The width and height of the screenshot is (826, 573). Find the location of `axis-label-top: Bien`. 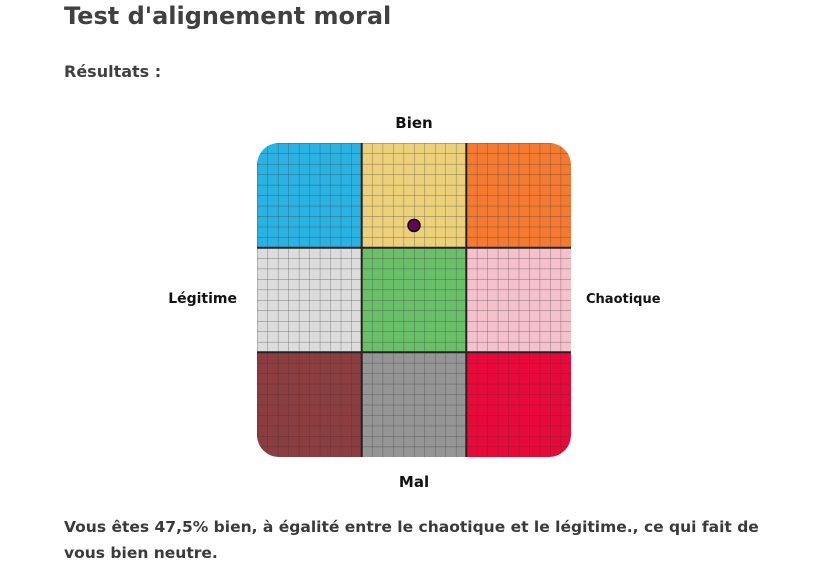

axis-label-top: Bien is located at coordinates (413, 123).